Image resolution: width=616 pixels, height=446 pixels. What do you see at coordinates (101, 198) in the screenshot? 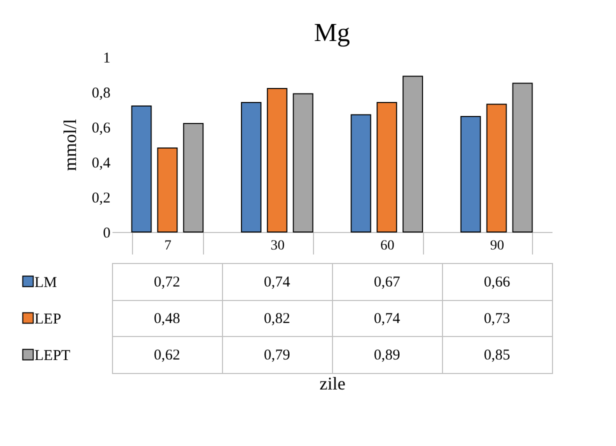
I see `y-tick-label: 0,2` at bounding box center [101, 198].